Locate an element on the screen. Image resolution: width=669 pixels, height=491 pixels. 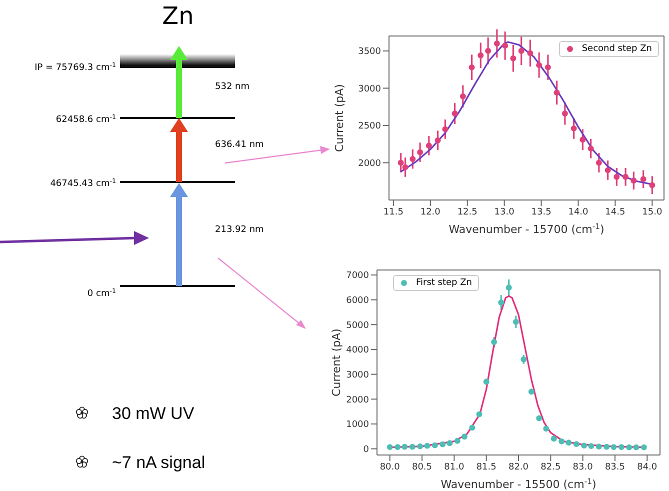
x-axis-title: Wavenumber - 15700 (cm$^{-1}$) is located at coordinates (526, 229).